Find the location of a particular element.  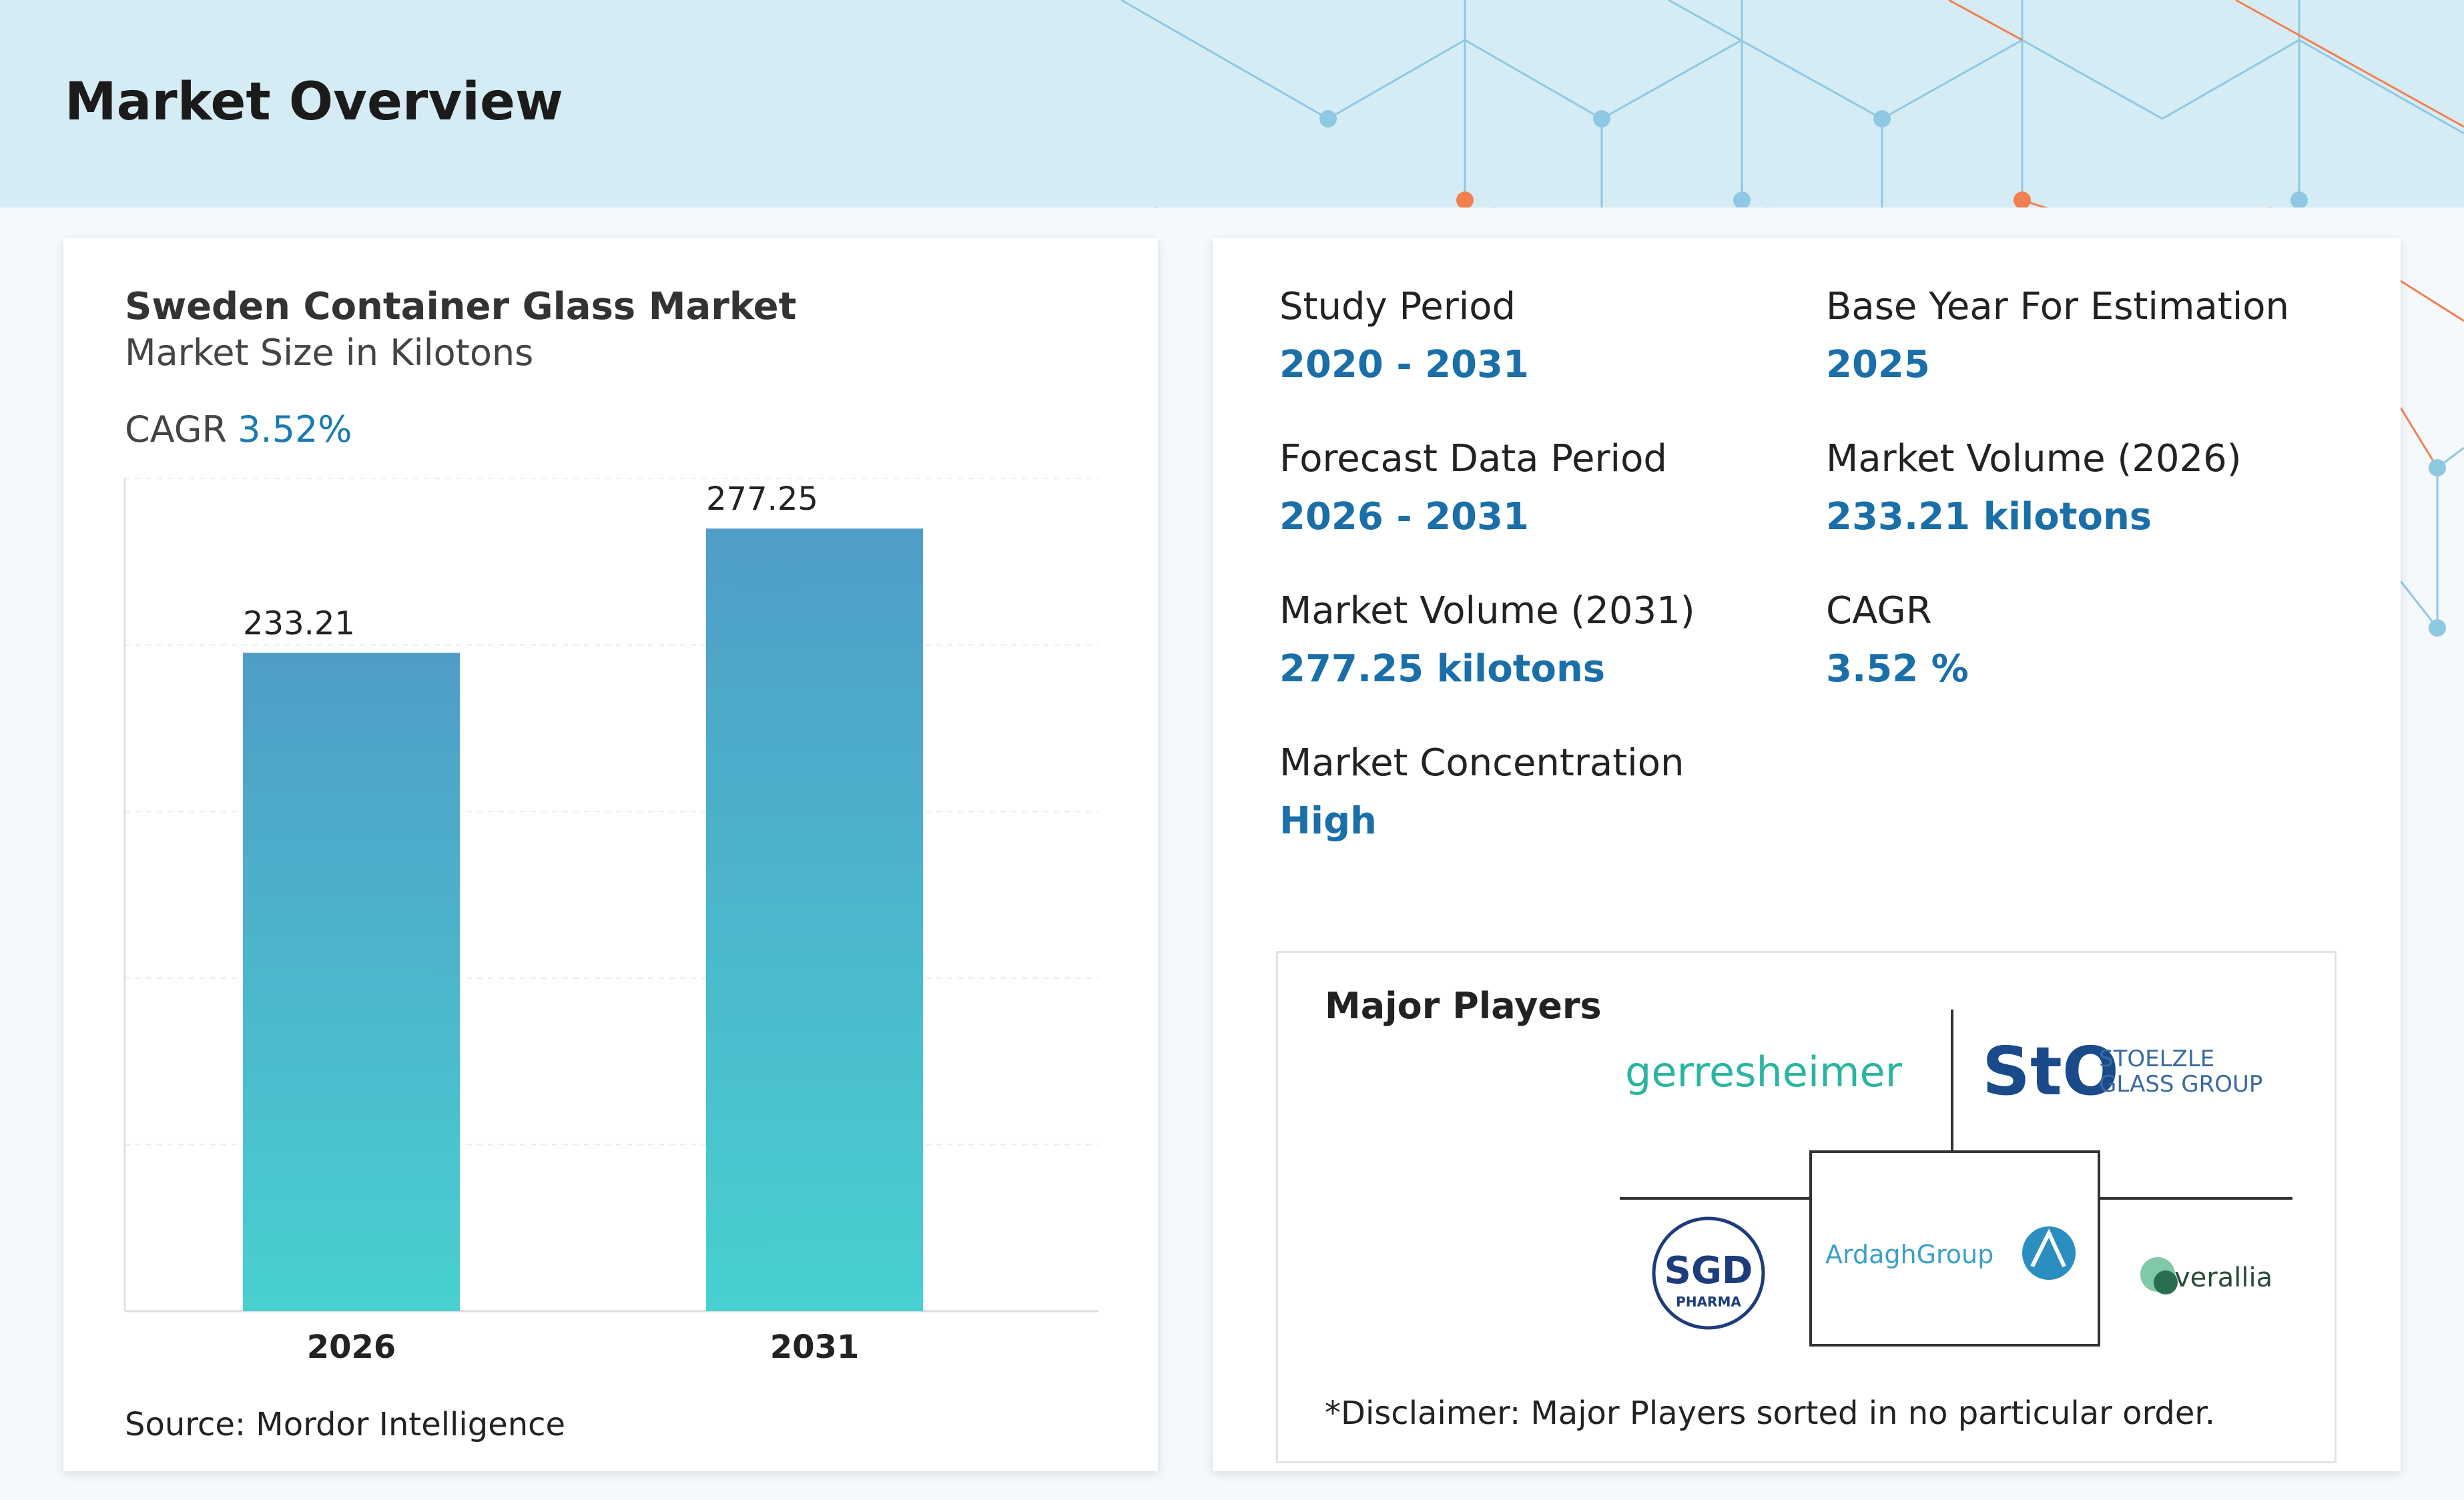

stat-market-concentration: Market Concentration High is located at coordinates (1481, 792).